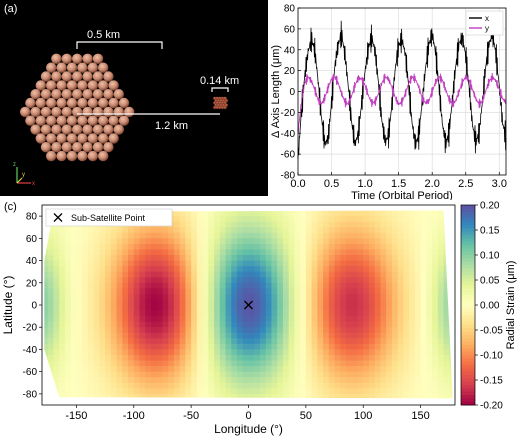 The image size is (520, 441). What do you see at coordinates (402, 102) in the screenshot?
I see `series-line-y` at bounding box center [402, 102].